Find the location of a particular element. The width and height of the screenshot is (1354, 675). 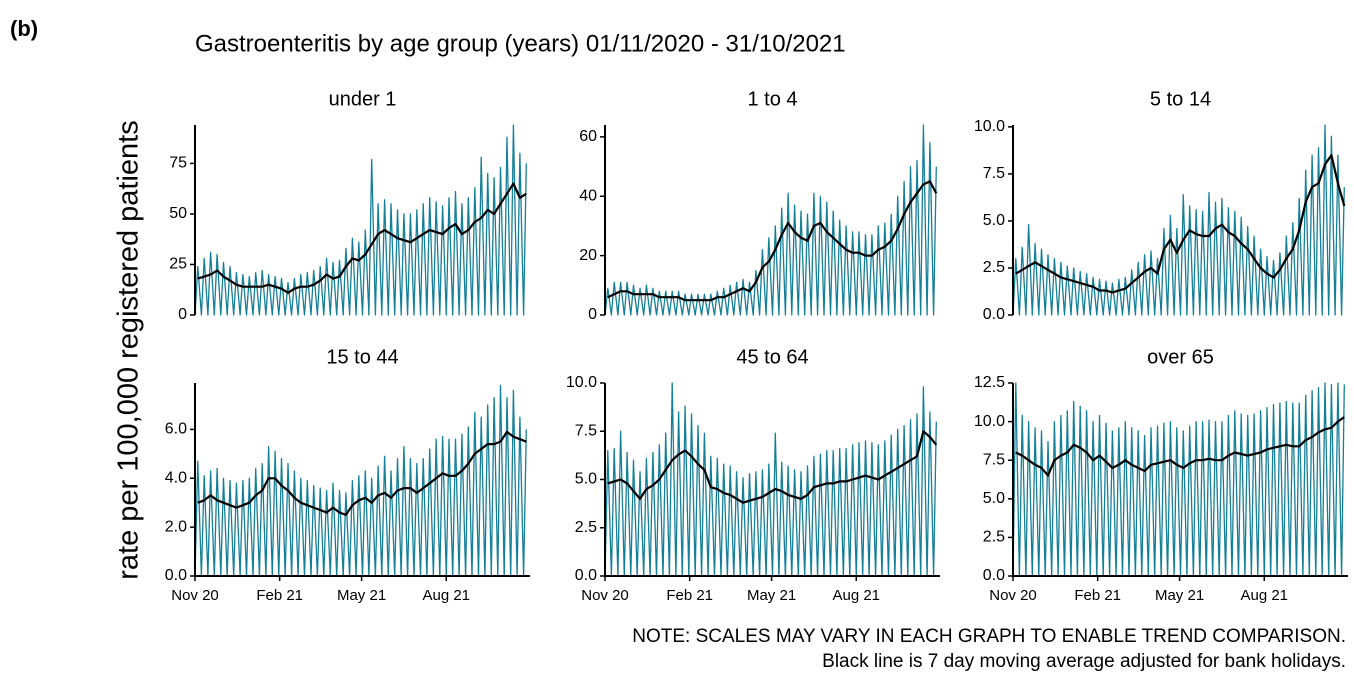

y-tick-label: 4.0 is located at coordinates (176, 477).